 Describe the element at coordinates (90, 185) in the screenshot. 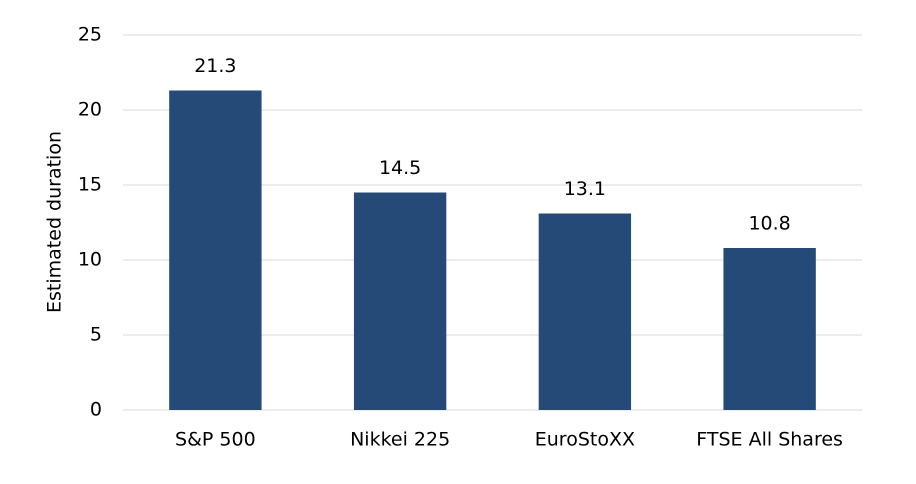

I see `y-tick-label: 15` at that location.